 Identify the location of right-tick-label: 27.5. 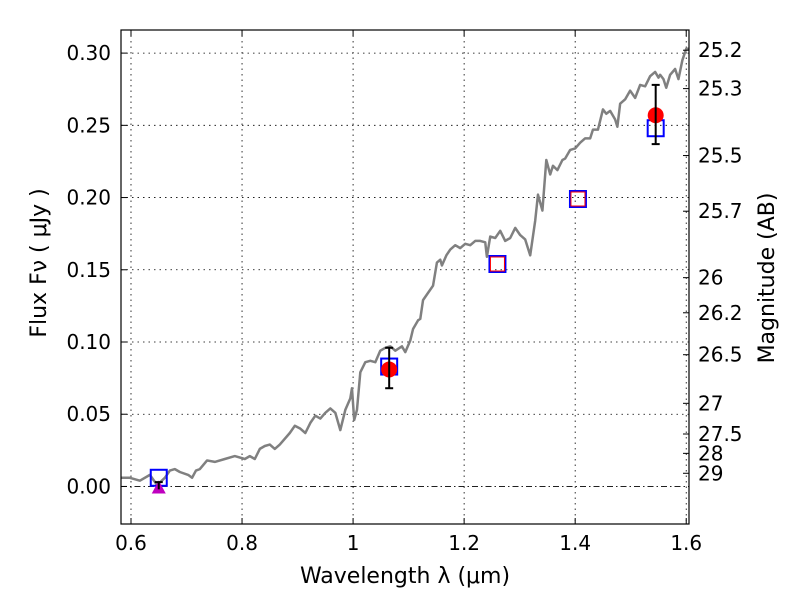
(720, 434).